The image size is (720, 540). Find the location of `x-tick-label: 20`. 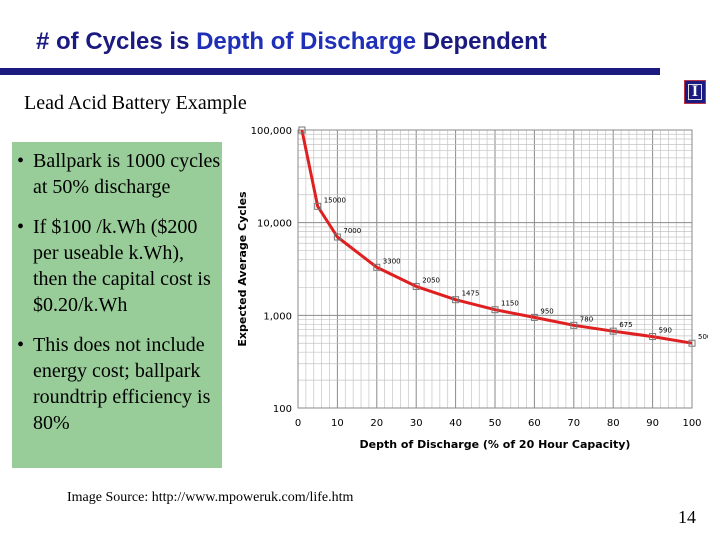

x-tick-label: 20 is located at coordinates (376, 423).